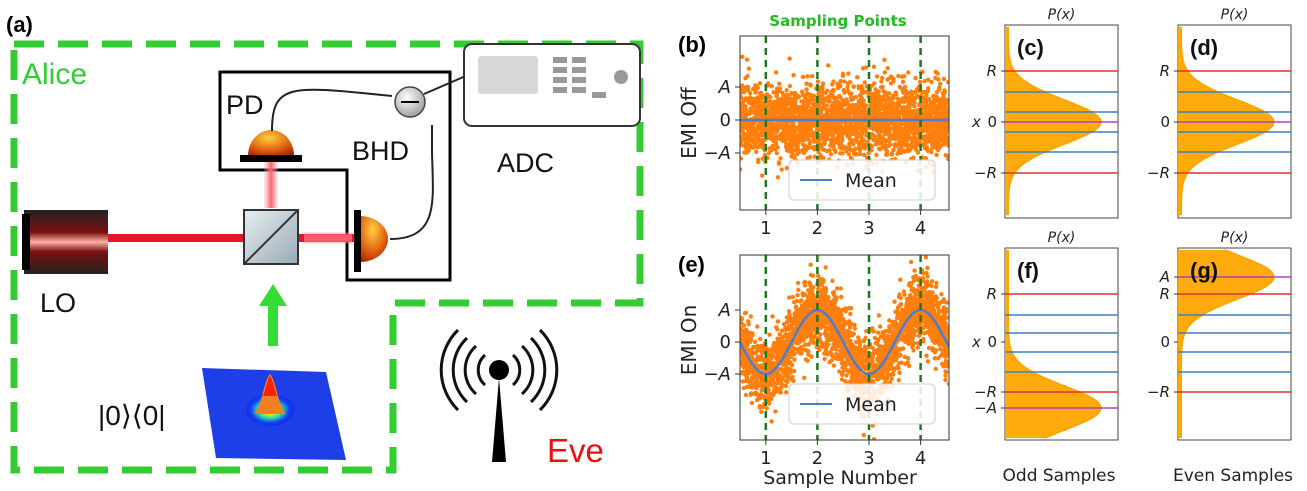 This screenshot has height=491, width=1307. Describe the element at coordinates (411, 182) in the screenshot. I see `wire-right` at that location.